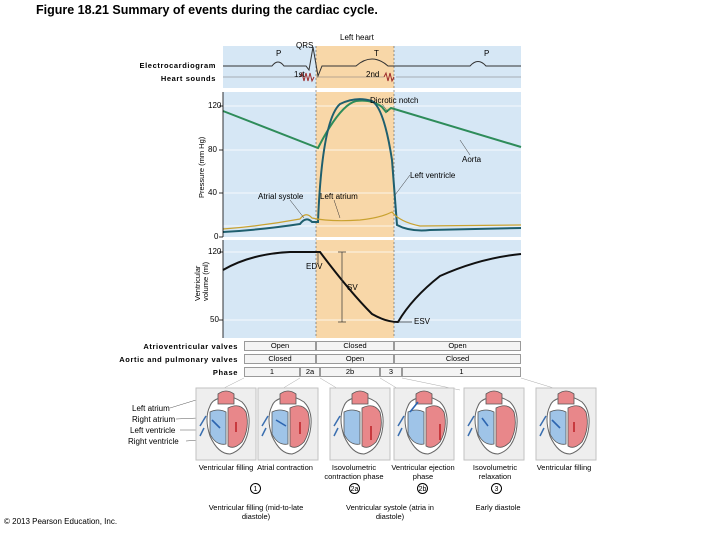  I want to click on caption-atrial-contraction: Atrial contraction, so click(285, 467).